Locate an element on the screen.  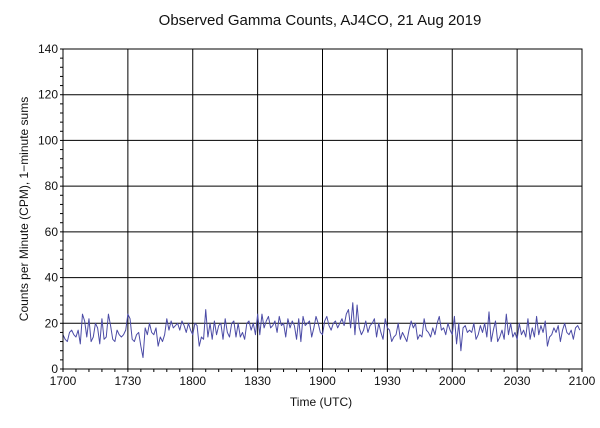
y-tick-label: 0 is located at coordinates (54, 369).